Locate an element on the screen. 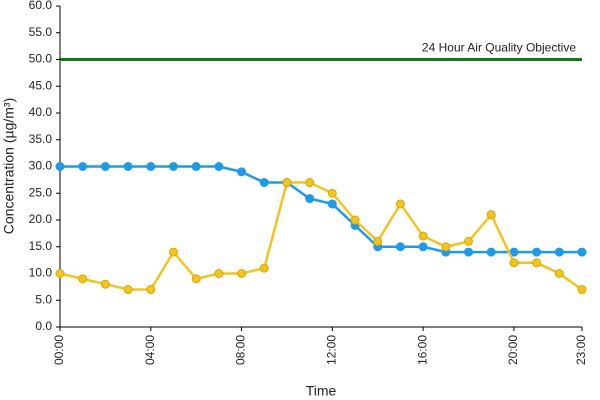 The height and width of the screenshot is (400, 600). y-tick-label: 5.0 is located at coordinates (43, 299).